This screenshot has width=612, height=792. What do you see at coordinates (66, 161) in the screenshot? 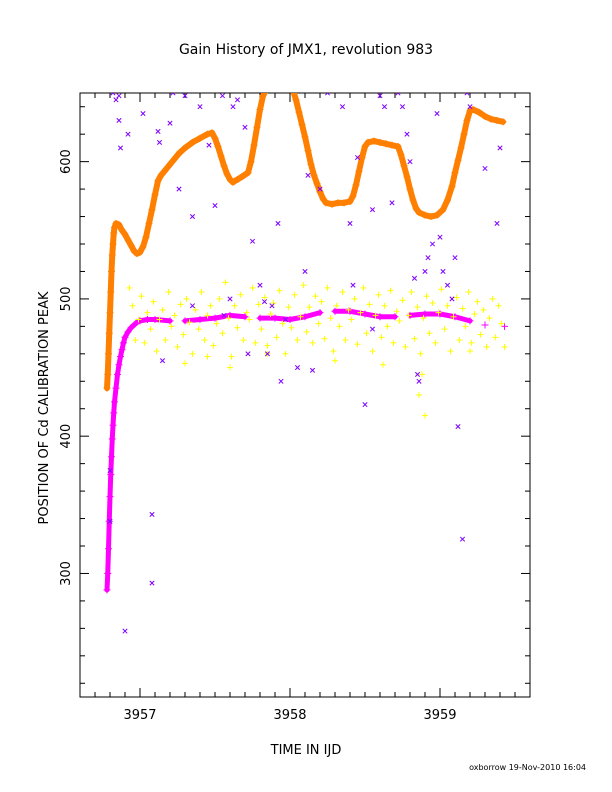
I see `y-tick-label: 600` at bounding box center [66, 161].